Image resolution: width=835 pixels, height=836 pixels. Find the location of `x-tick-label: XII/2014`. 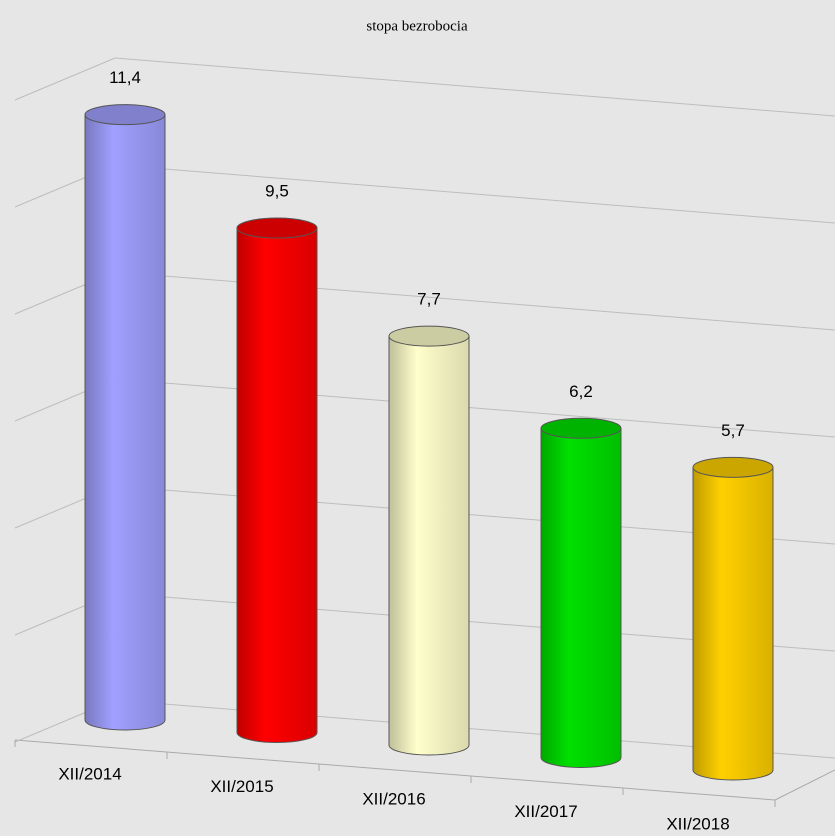

x-tick-label: XII/2014 is located at coordinates (89, 773).